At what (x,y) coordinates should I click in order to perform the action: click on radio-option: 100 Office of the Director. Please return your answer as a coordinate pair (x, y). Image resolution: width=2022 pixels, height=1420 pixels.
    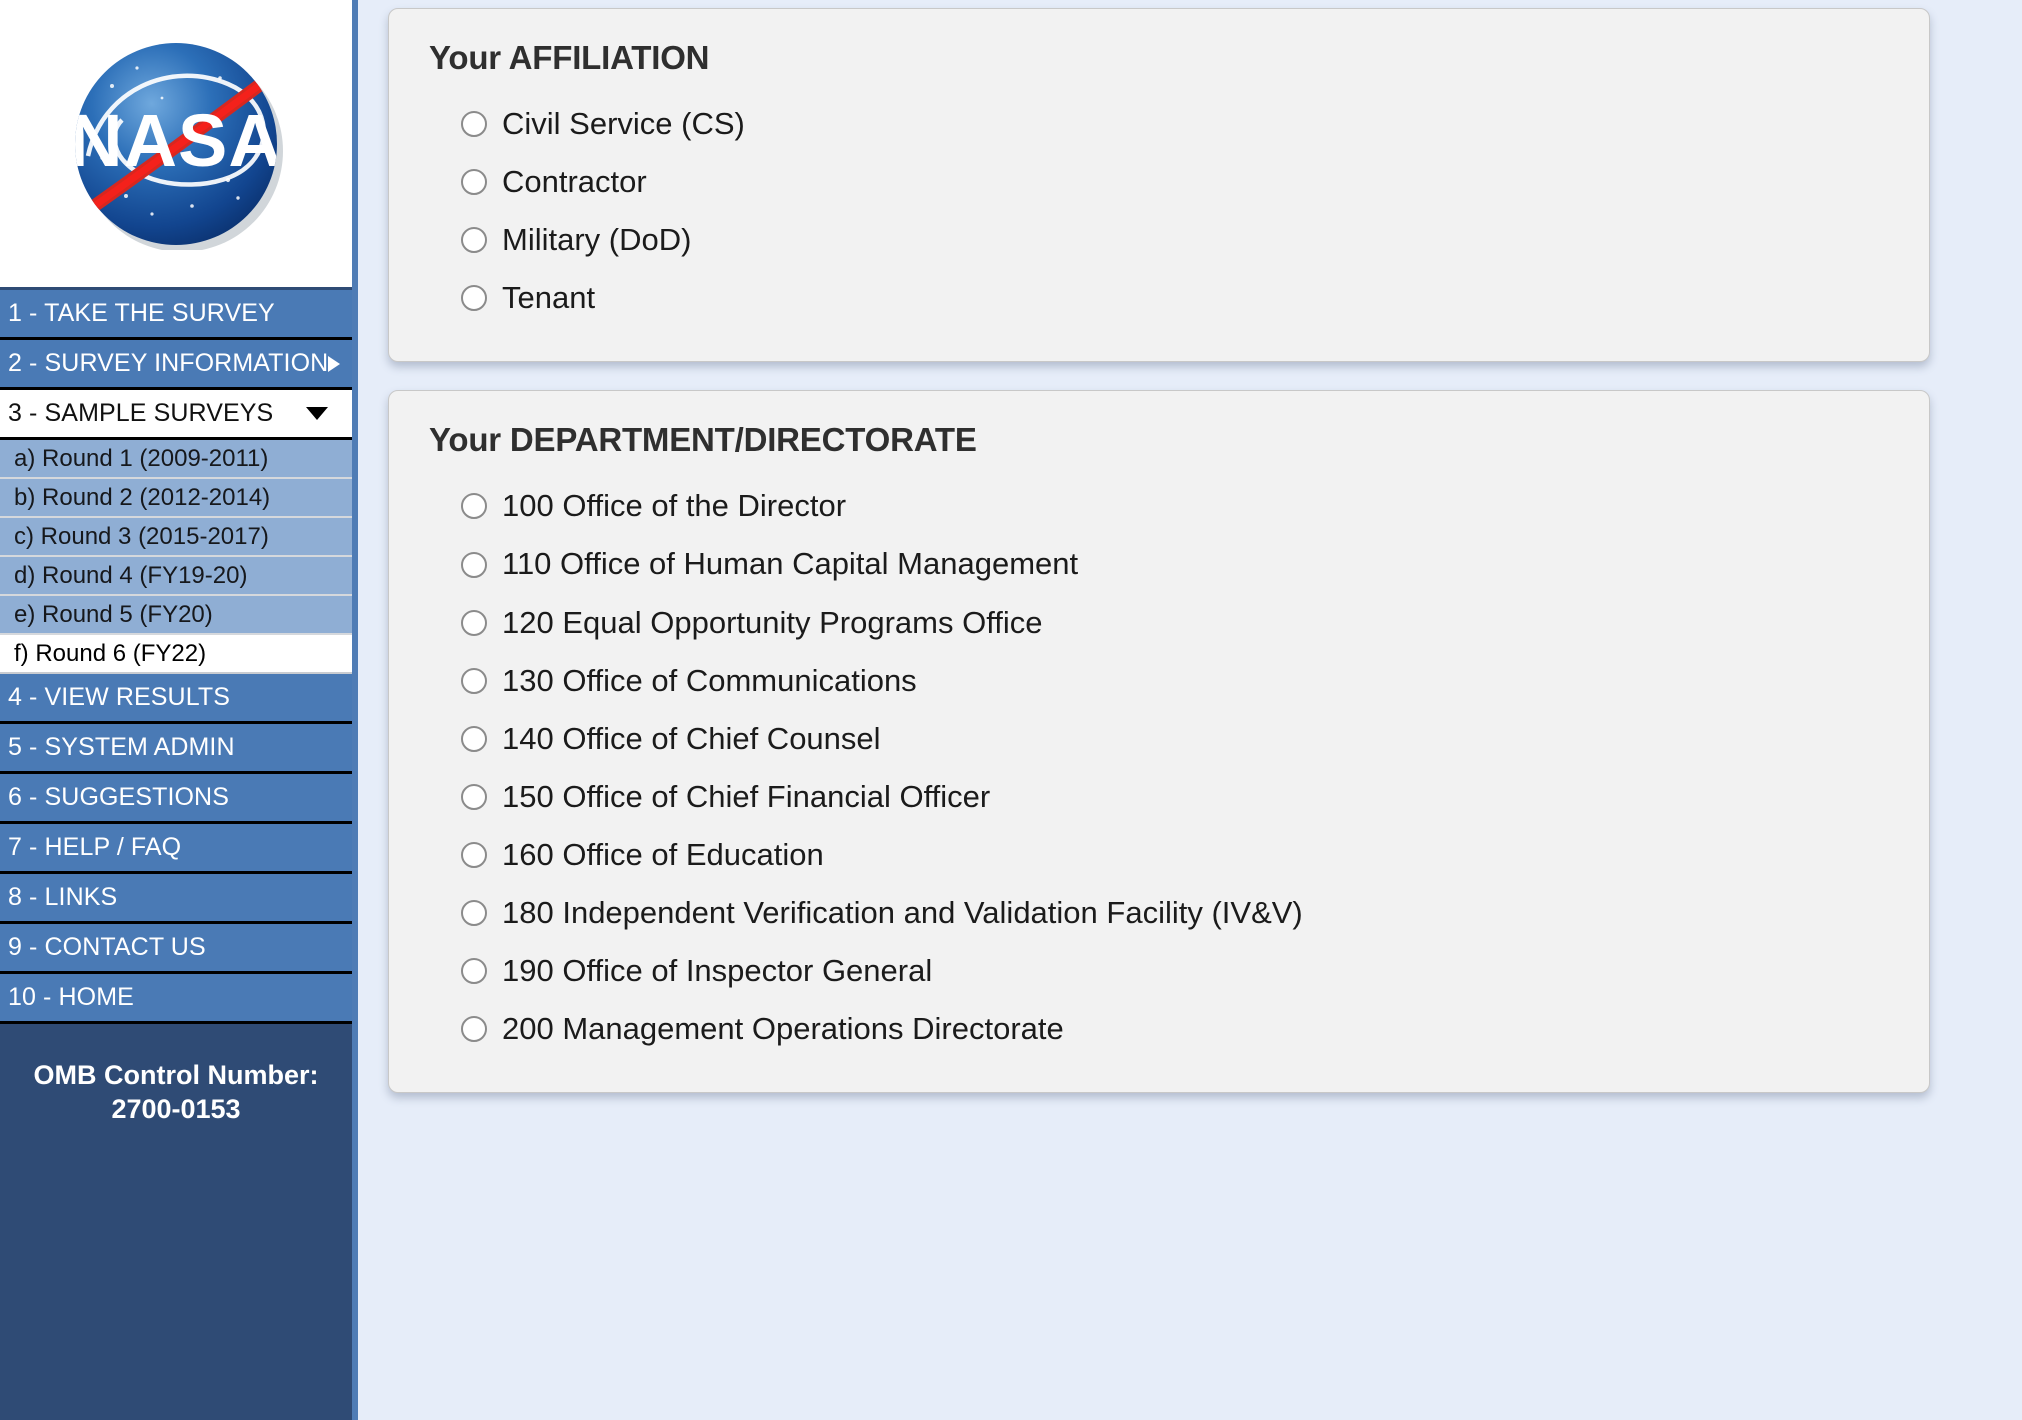
    Looking at the image, I should click on (1159, 506).